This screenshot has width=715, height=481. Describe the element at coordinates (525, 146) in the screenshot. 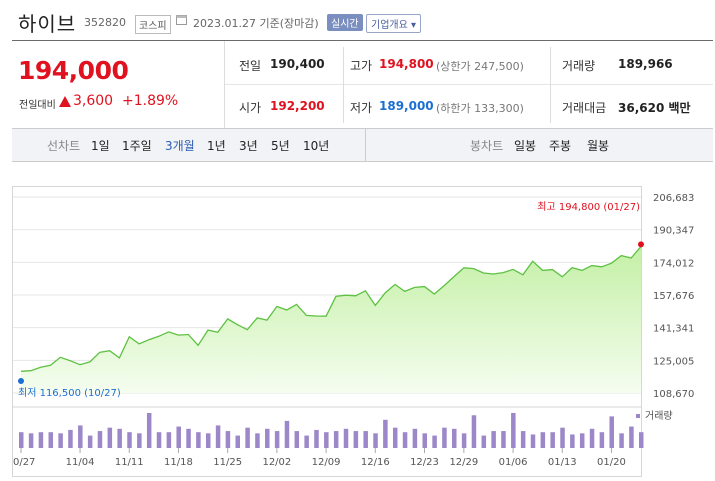

I see `tab-daily: 일봉` at that location.